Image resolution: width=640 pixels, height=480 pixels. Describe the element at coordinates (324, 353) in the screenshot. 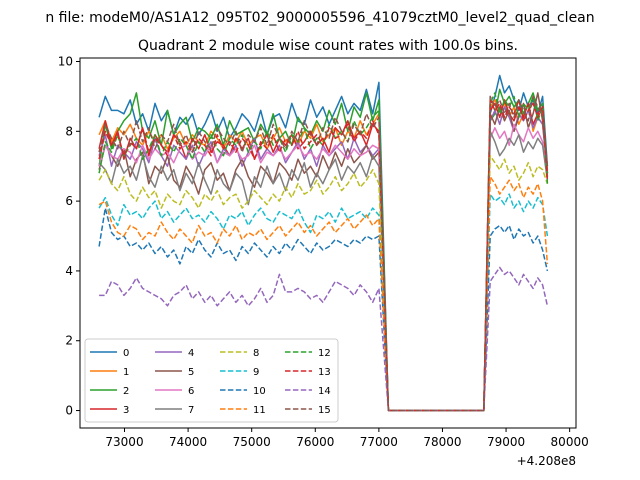

I see `legend-label-12: 12` at that location.